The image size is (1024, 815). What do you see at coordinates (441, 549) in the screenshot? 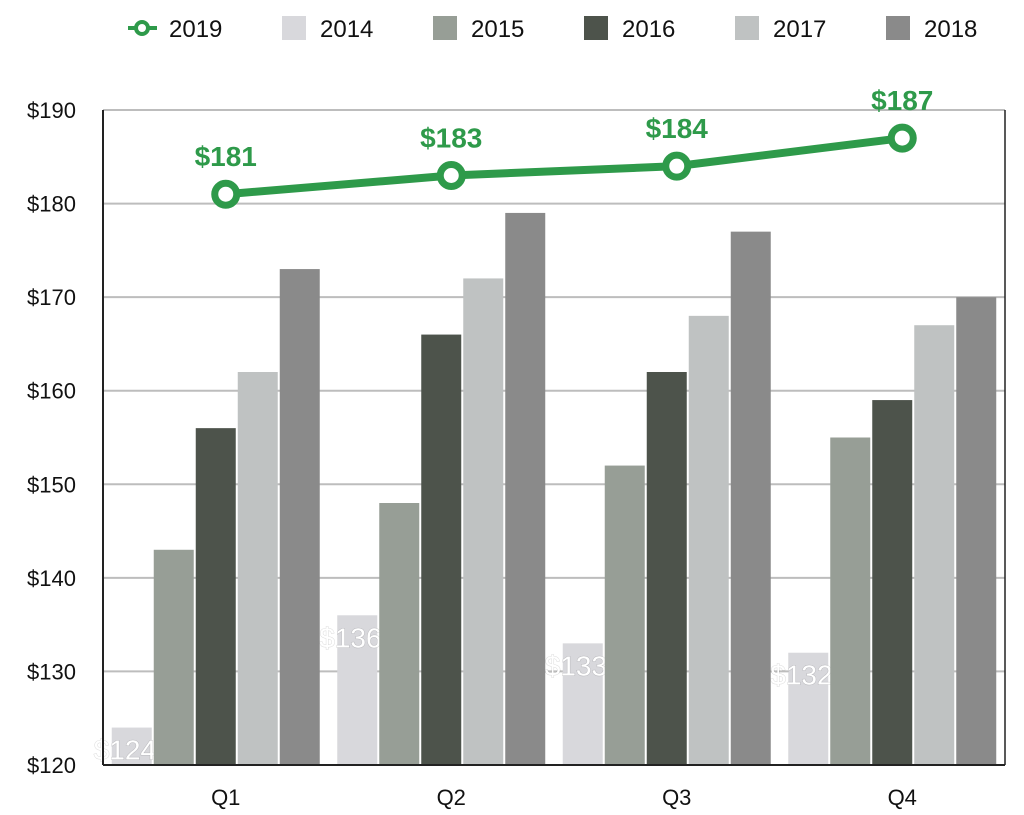
I see `bar-2016-Q2` at bounding box center [441, 549].